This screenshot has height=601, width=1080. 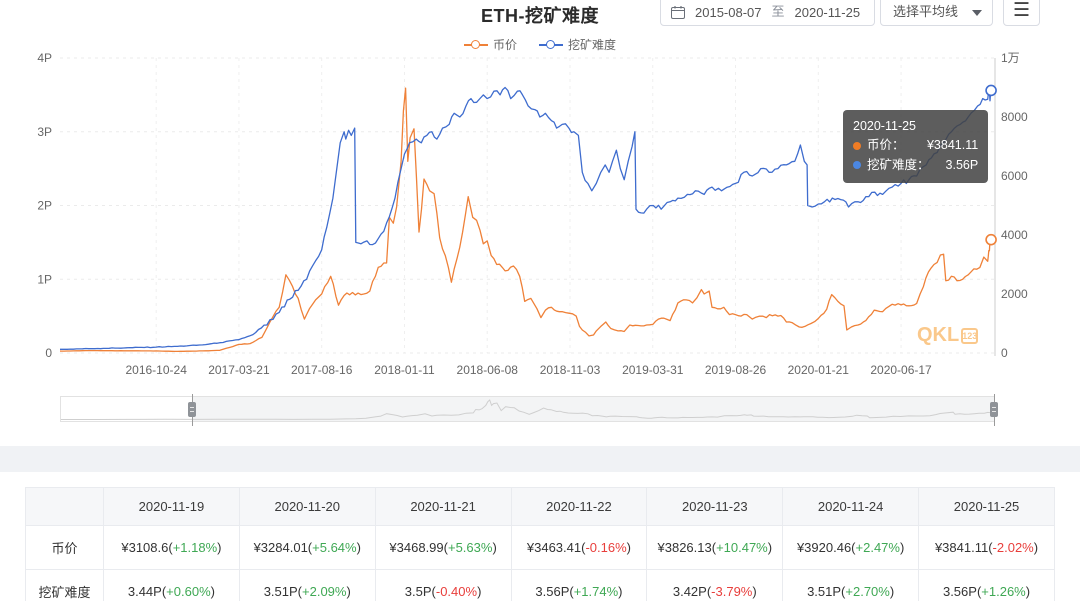 I want to click on legend-item-difficulty: 挖矿难度, so click(x=577, y=44).